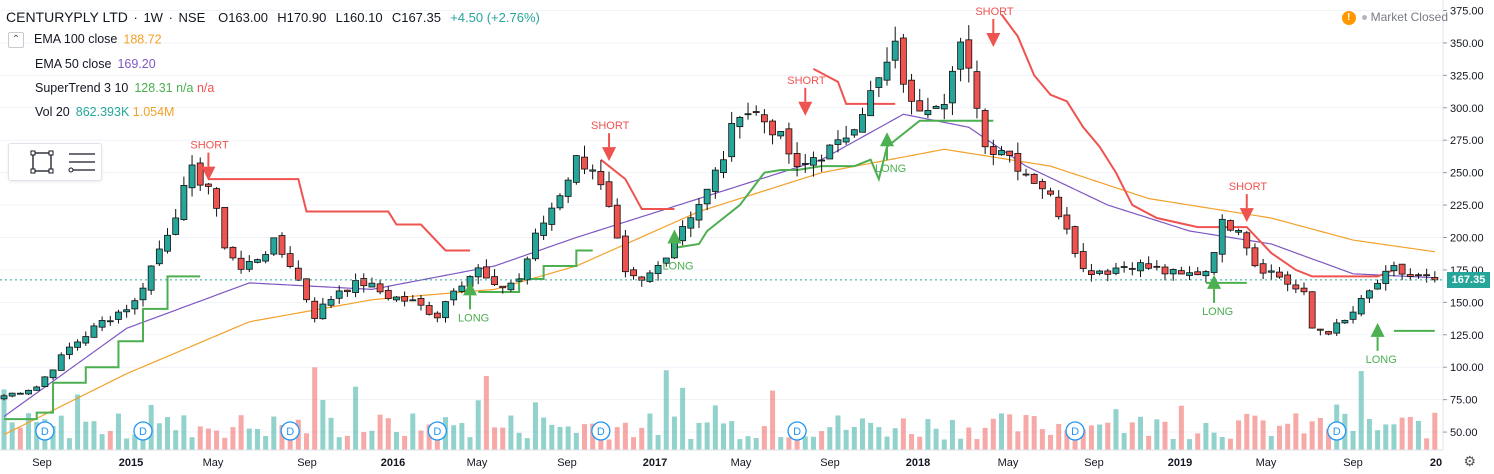  What do you see at coordinates (1337, 432) in the screenshot?
I see `dividend-label: D` at bounding box center [1337, 432].